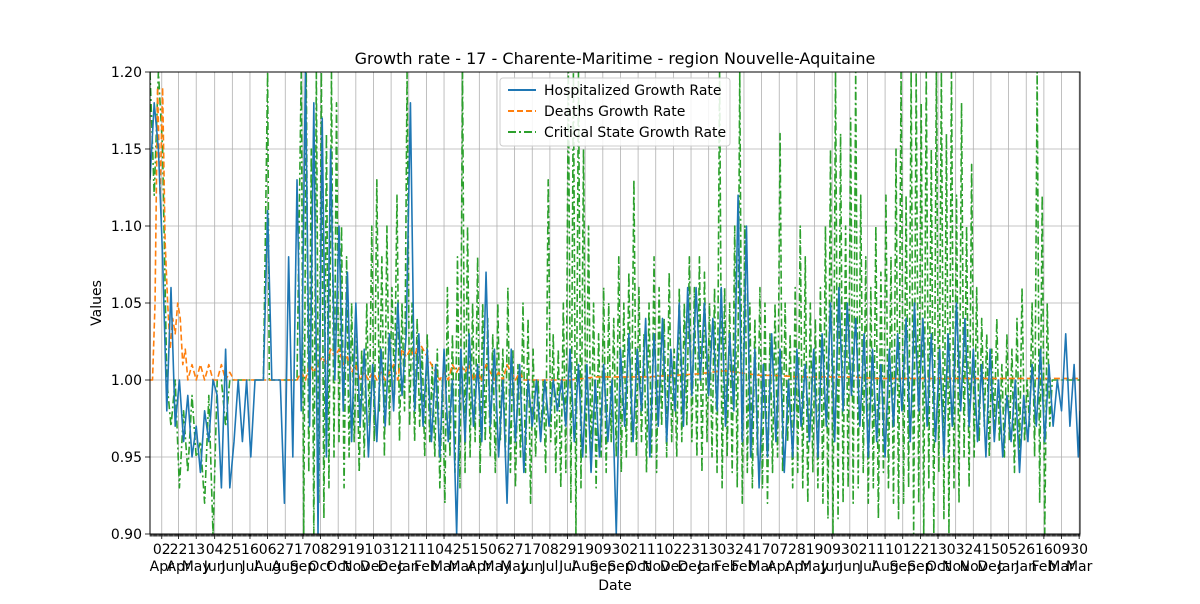 The height and width of the screenshot is (604, 1200). What do you see at coordinates (633, 91) in the screenshot?
I see `legend-label-hospitalized: Hospitalized Growth Rate` at bounding box center [633, 91].